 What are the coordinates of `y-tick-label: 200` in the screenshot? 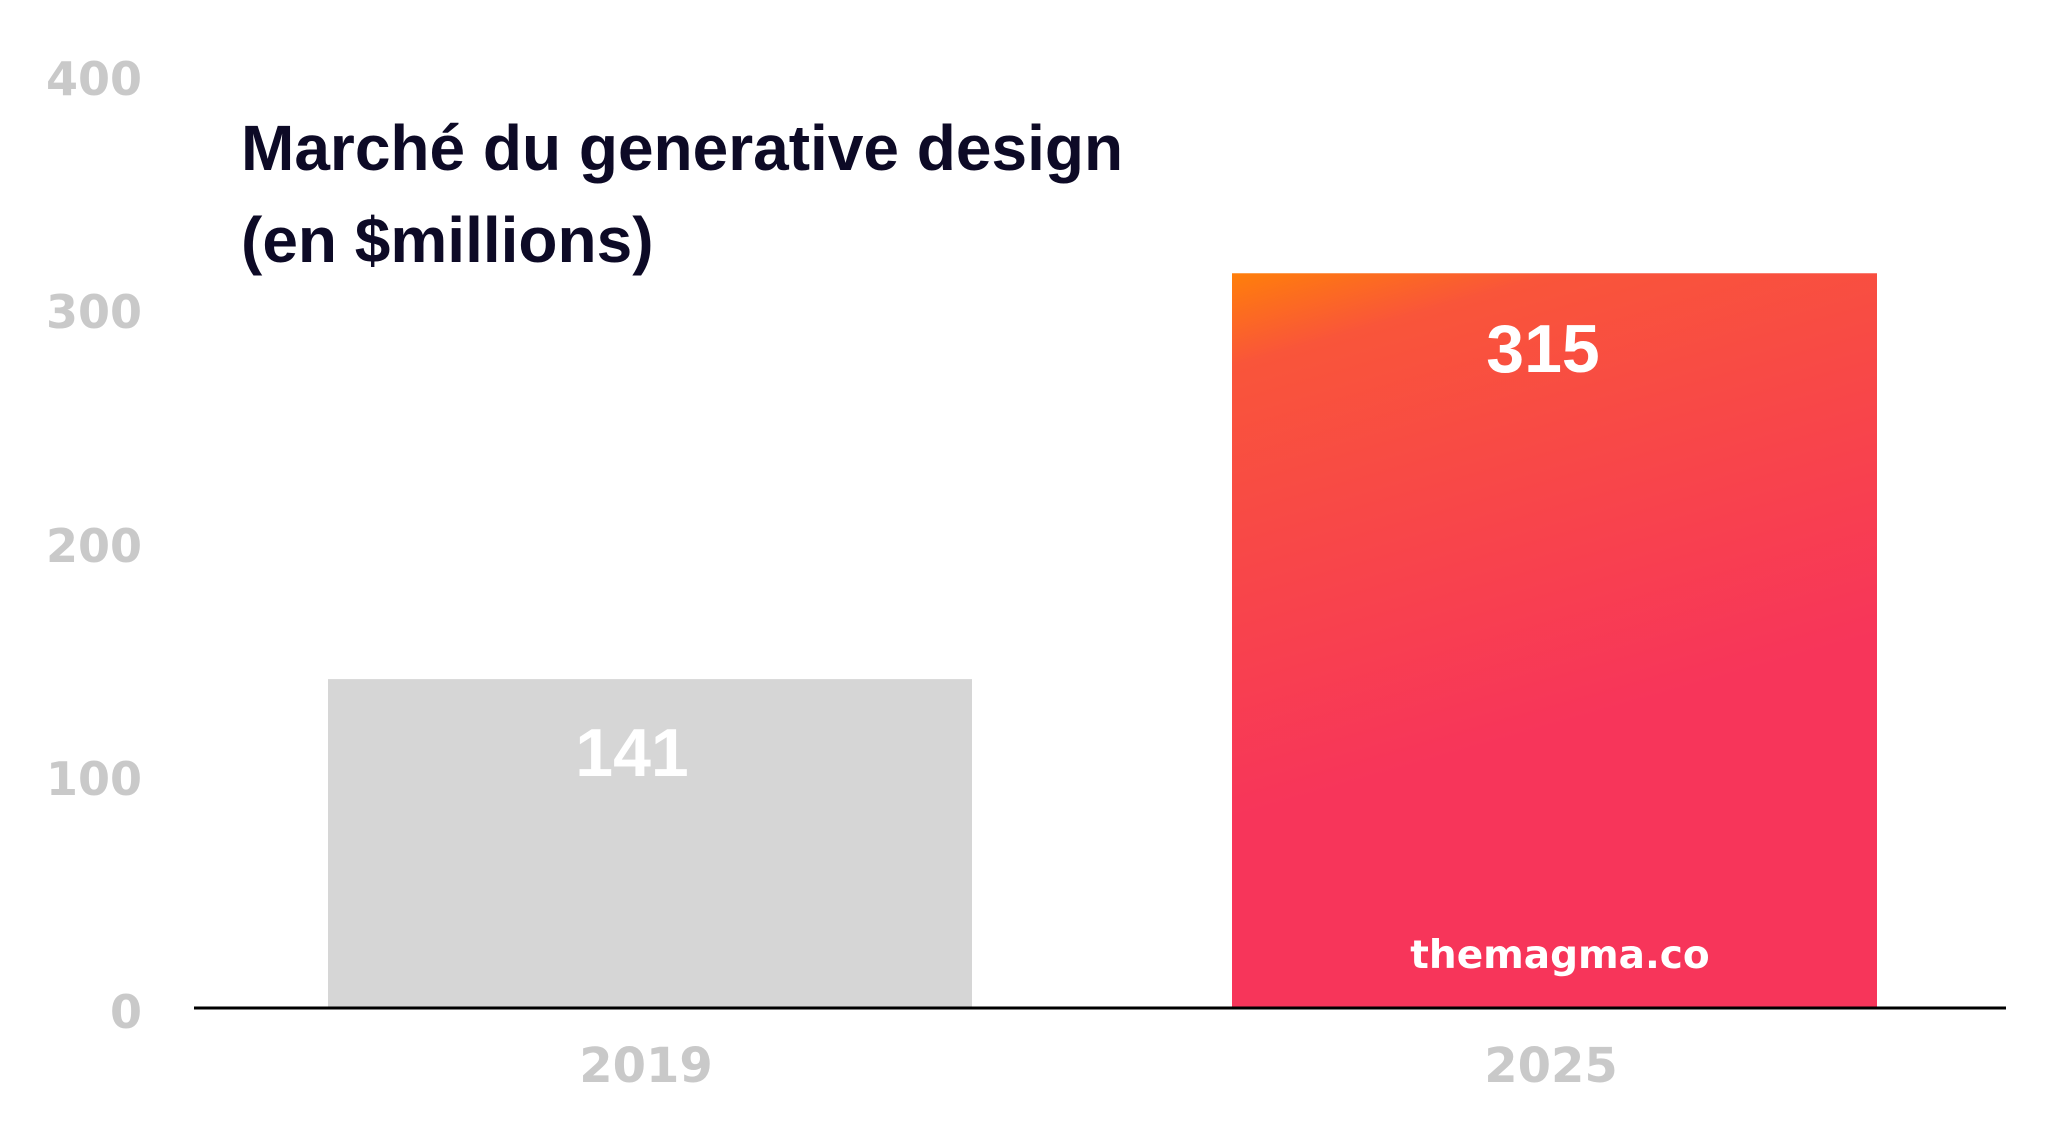 It's located at (94, 546).